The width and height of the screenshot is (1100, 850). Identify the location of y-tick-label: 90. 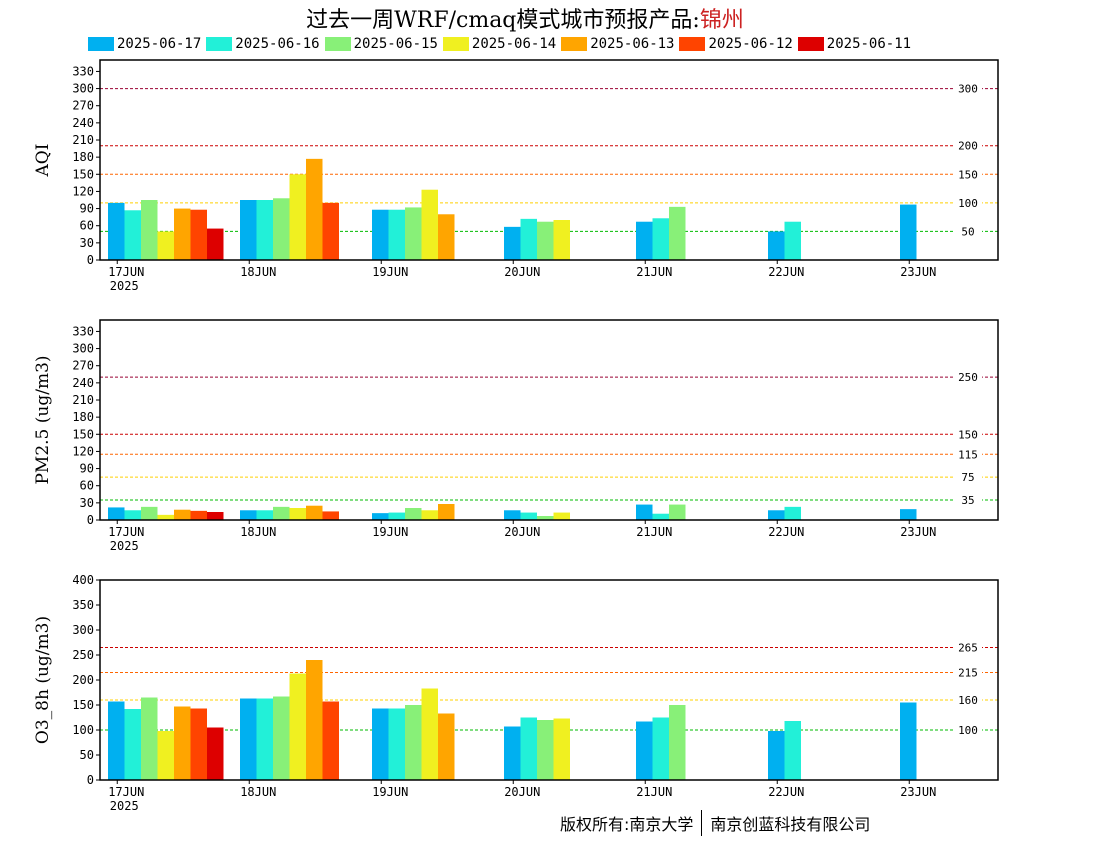
(87, 469).